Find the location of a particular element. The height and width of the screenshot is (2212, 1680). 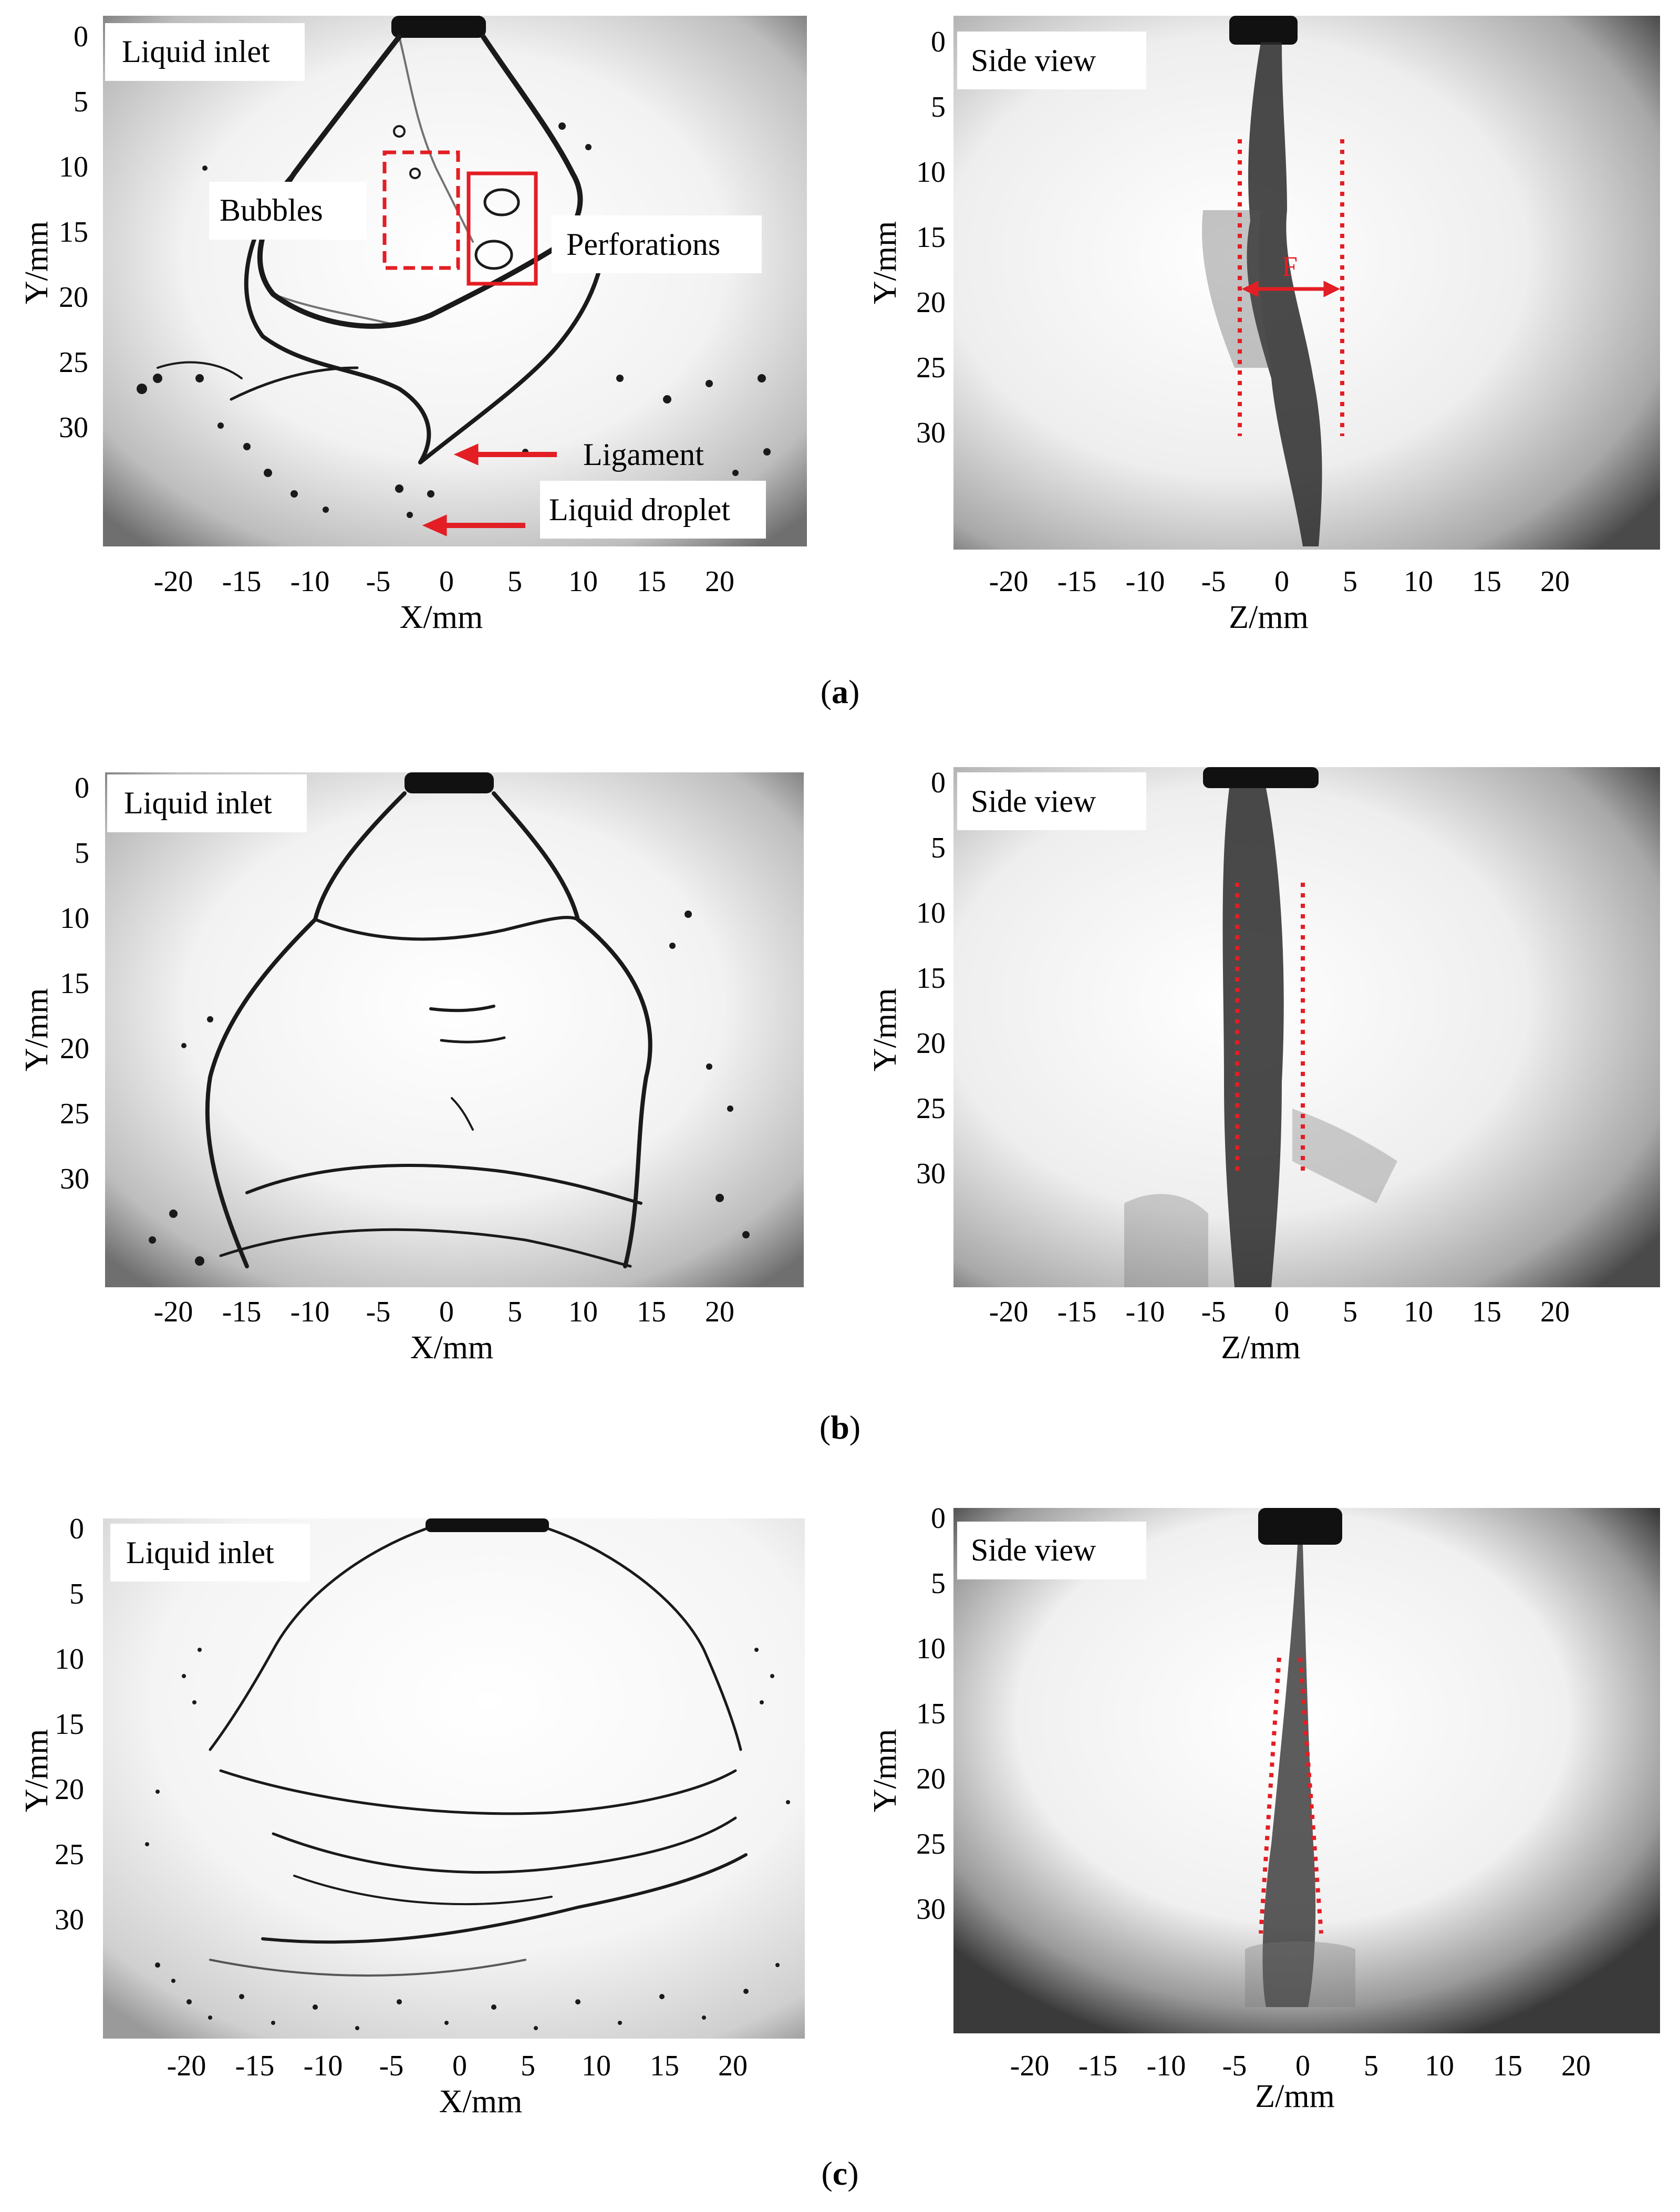

liquid-inlet-label-b: Liquid inlet is located at coordinates (198, 803).